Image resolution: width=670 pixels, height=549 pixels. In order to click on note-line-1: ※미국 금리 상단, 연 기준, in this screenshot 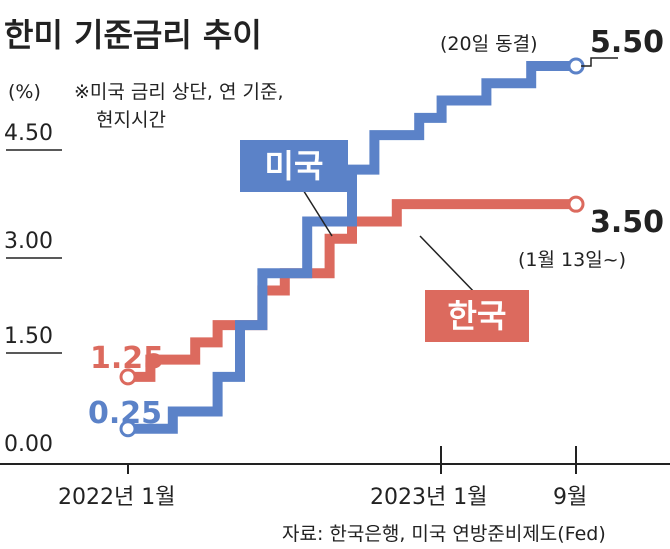, I will do `click(178, 92)`.